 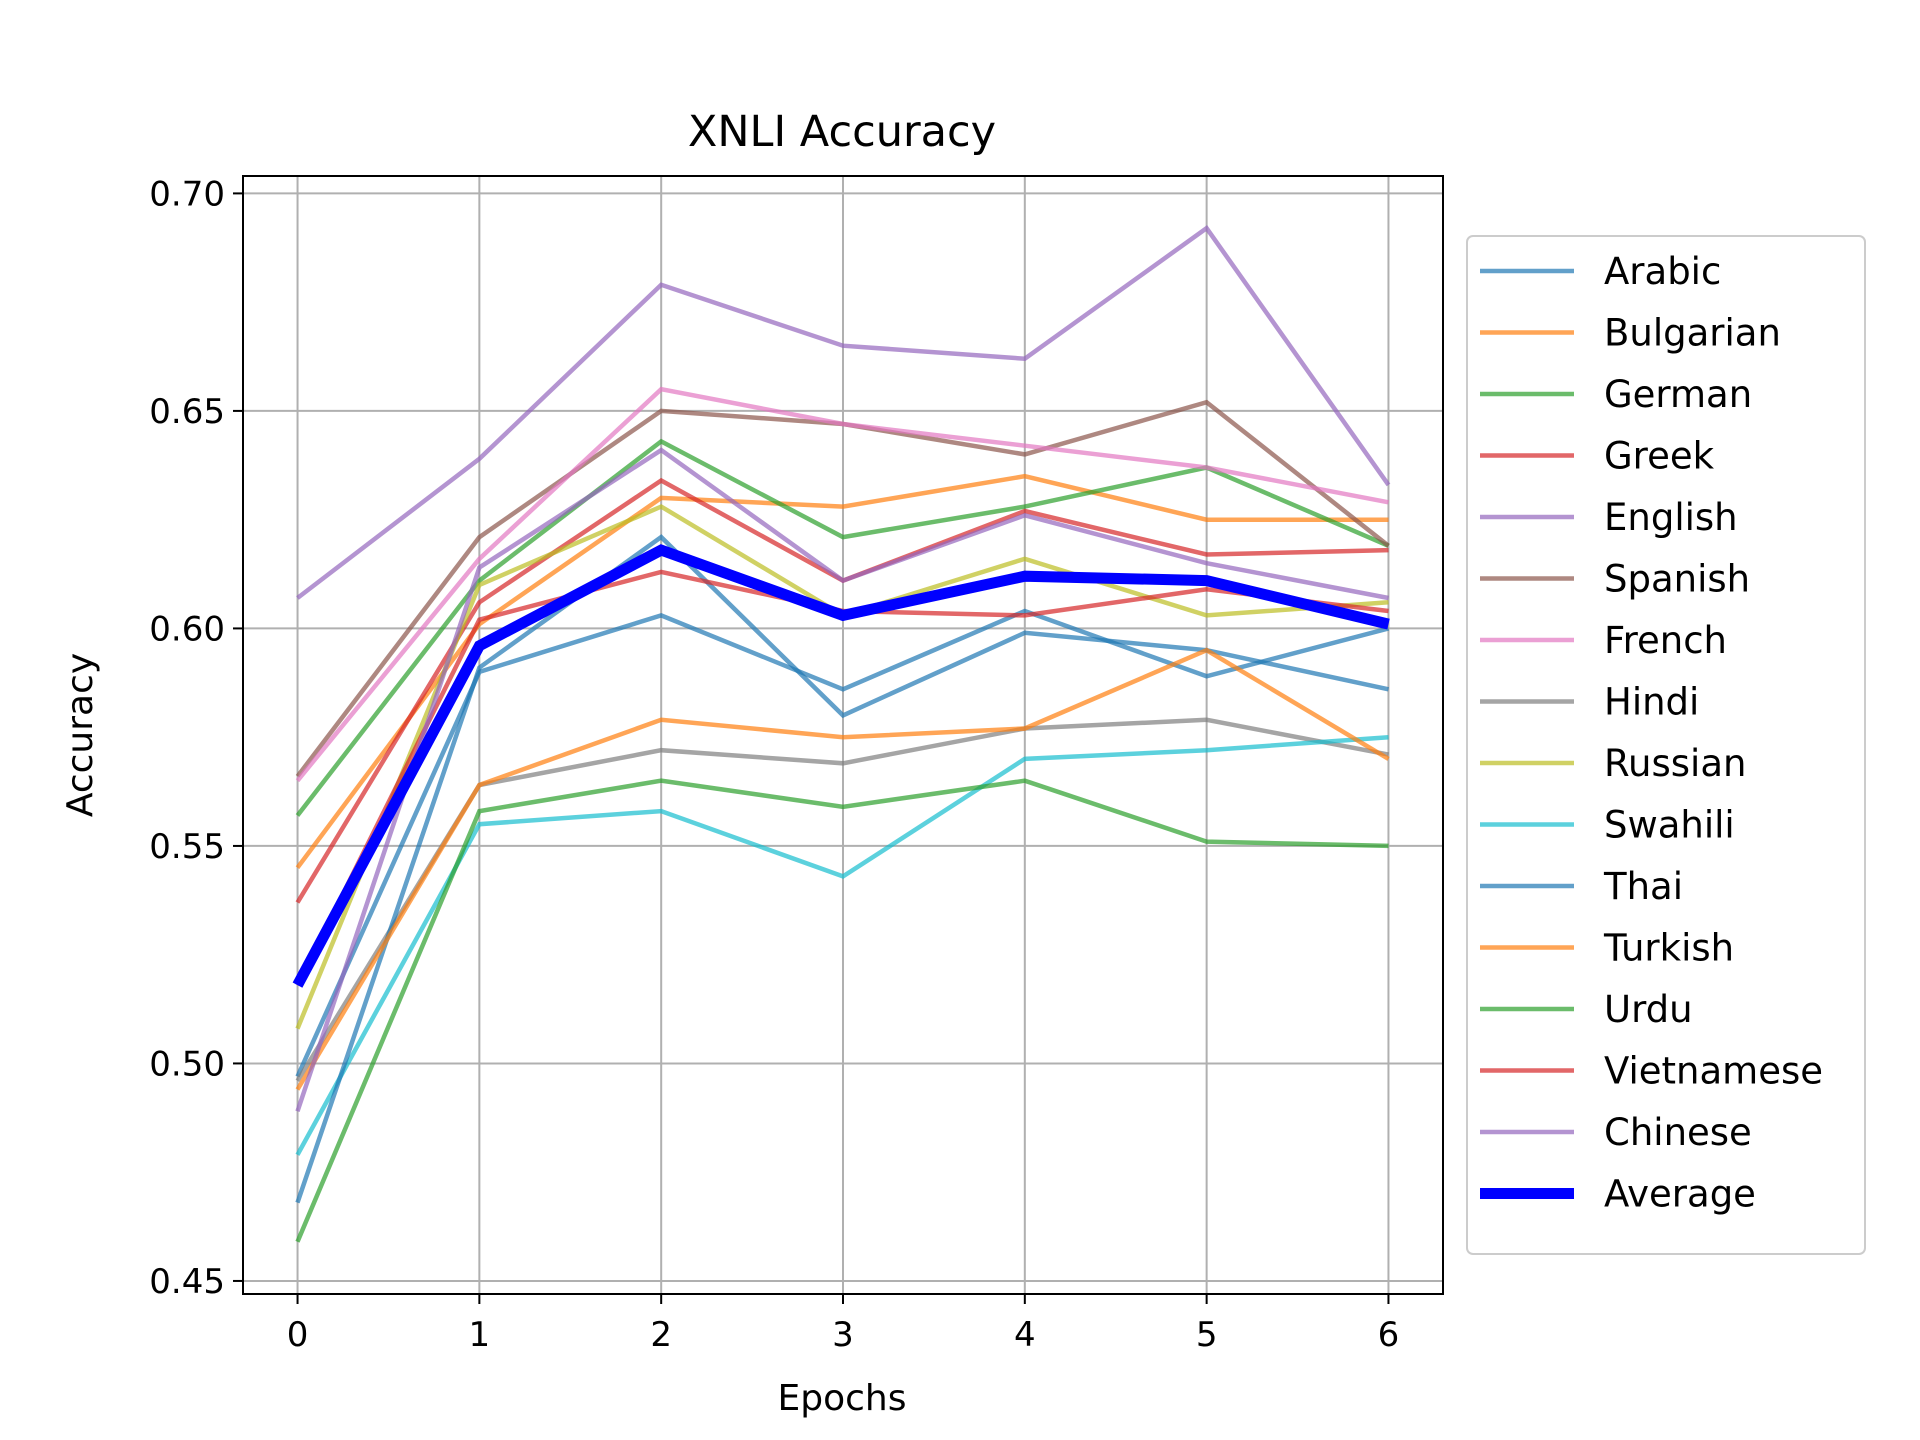 I want to click on legend-box, so click(x=1666, y=745).